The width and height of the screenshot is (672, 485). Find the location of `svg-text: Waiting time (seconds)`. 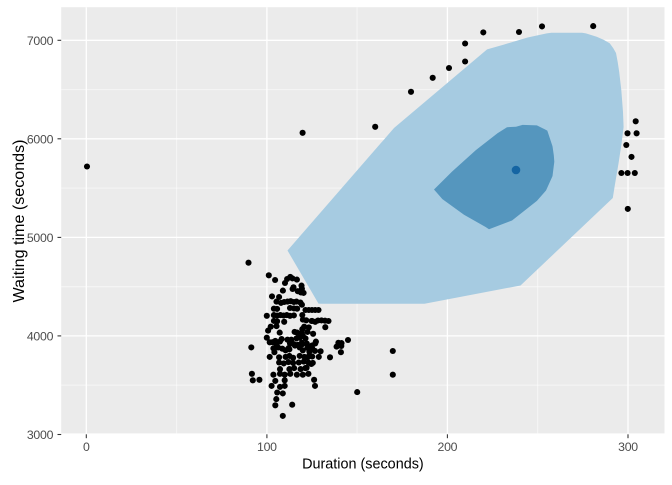

svg-text: Waiting time (seconds) is located at coordinates (19, 220).